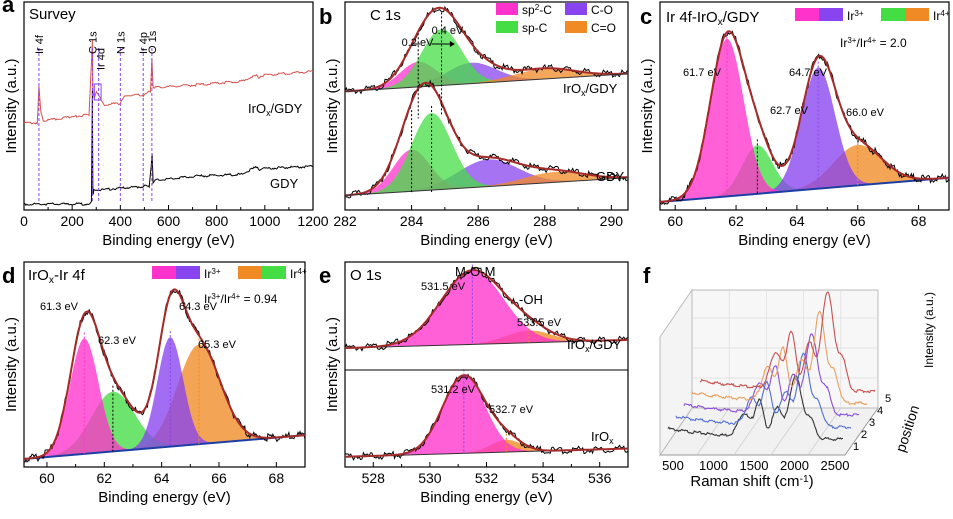 This screenshot has height=519, width=953. What do you see at coordinates (907, 428) in the screenshot?
I see `z-axis-label: position` at bounding box center [907, 428].